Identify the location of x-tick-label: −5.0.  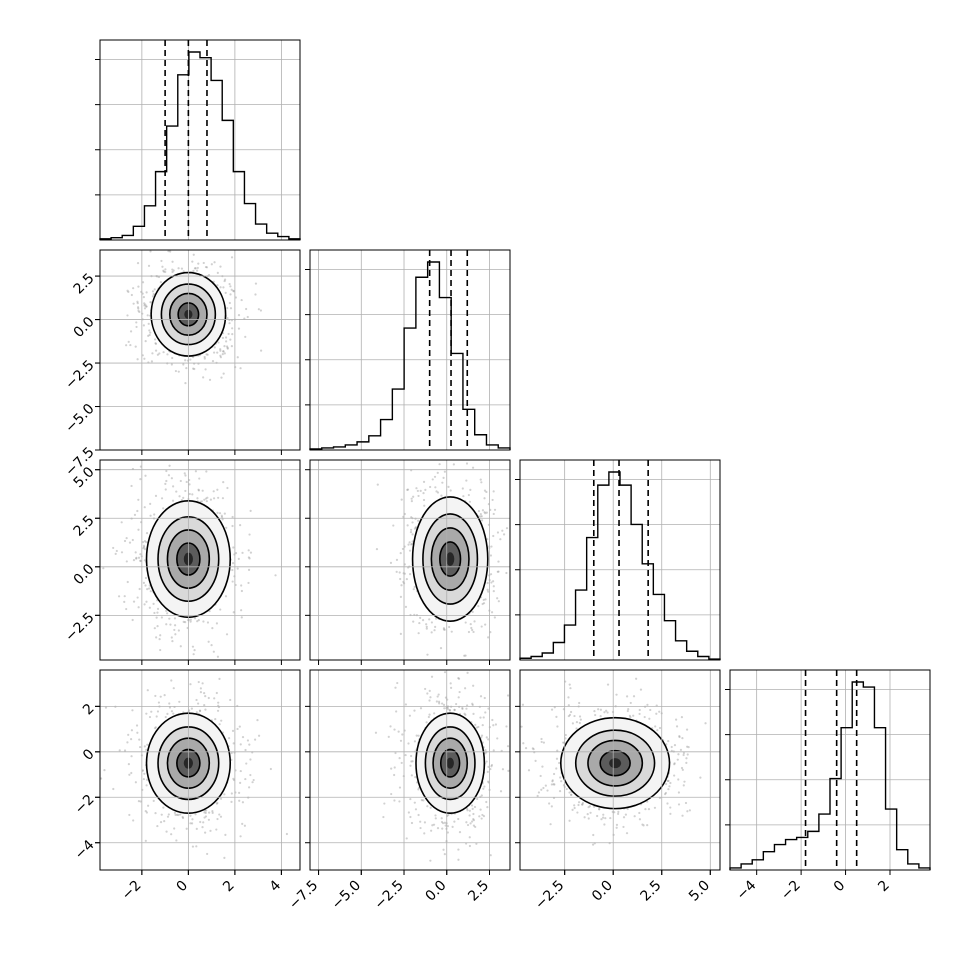
(346, 895).